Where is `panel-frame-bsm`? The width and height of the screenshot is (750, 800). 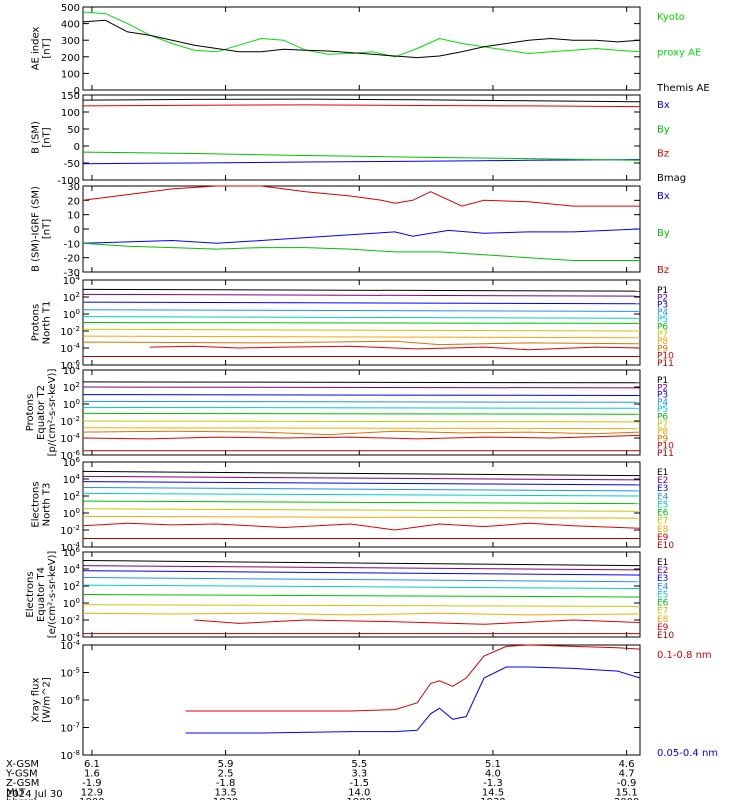
panel-frame-bsm is located at coordinates (361, 137).